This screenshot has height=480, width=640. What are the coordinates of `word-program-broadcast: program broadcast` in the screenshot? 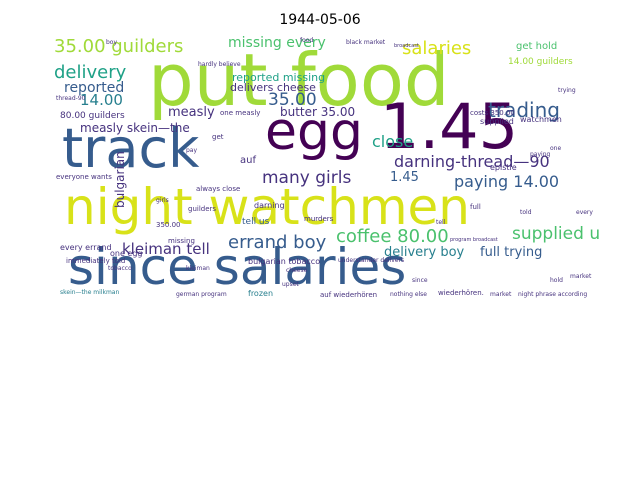 It's located at (474, 240).